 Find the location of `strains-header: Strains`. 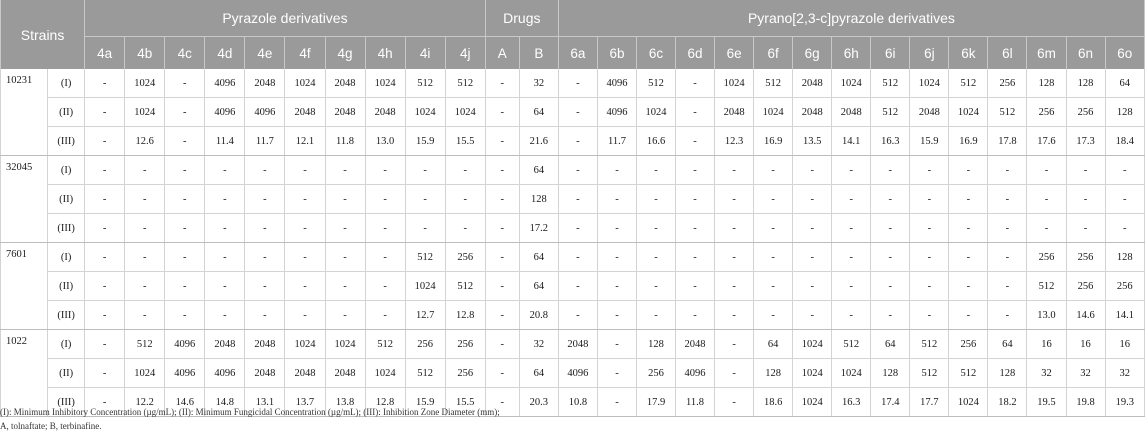

strains-header: Strains is located at coordinates (43, 34).